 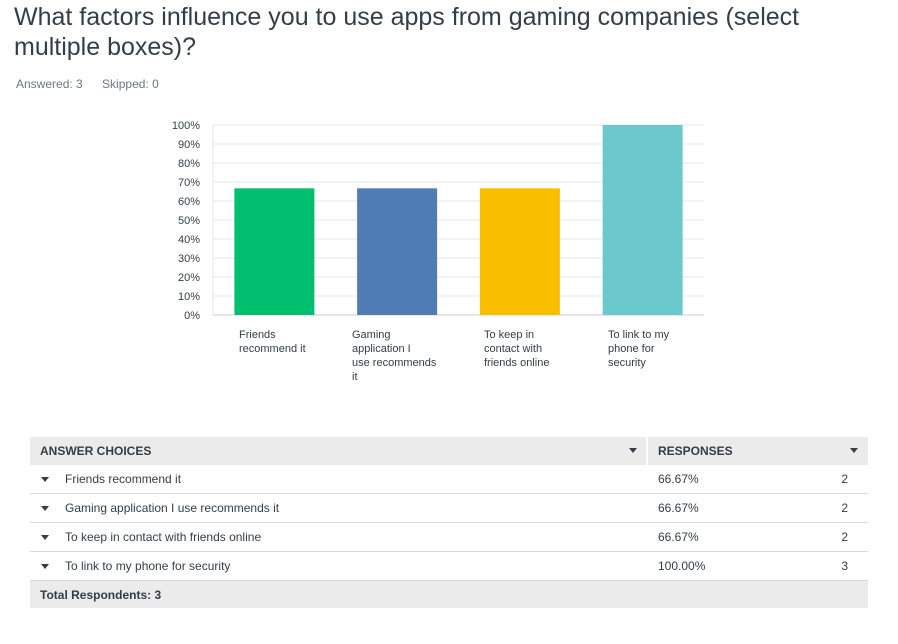 I want to click on x-label-link-phone: To link to my phone for security, so click(x=639, y=349).